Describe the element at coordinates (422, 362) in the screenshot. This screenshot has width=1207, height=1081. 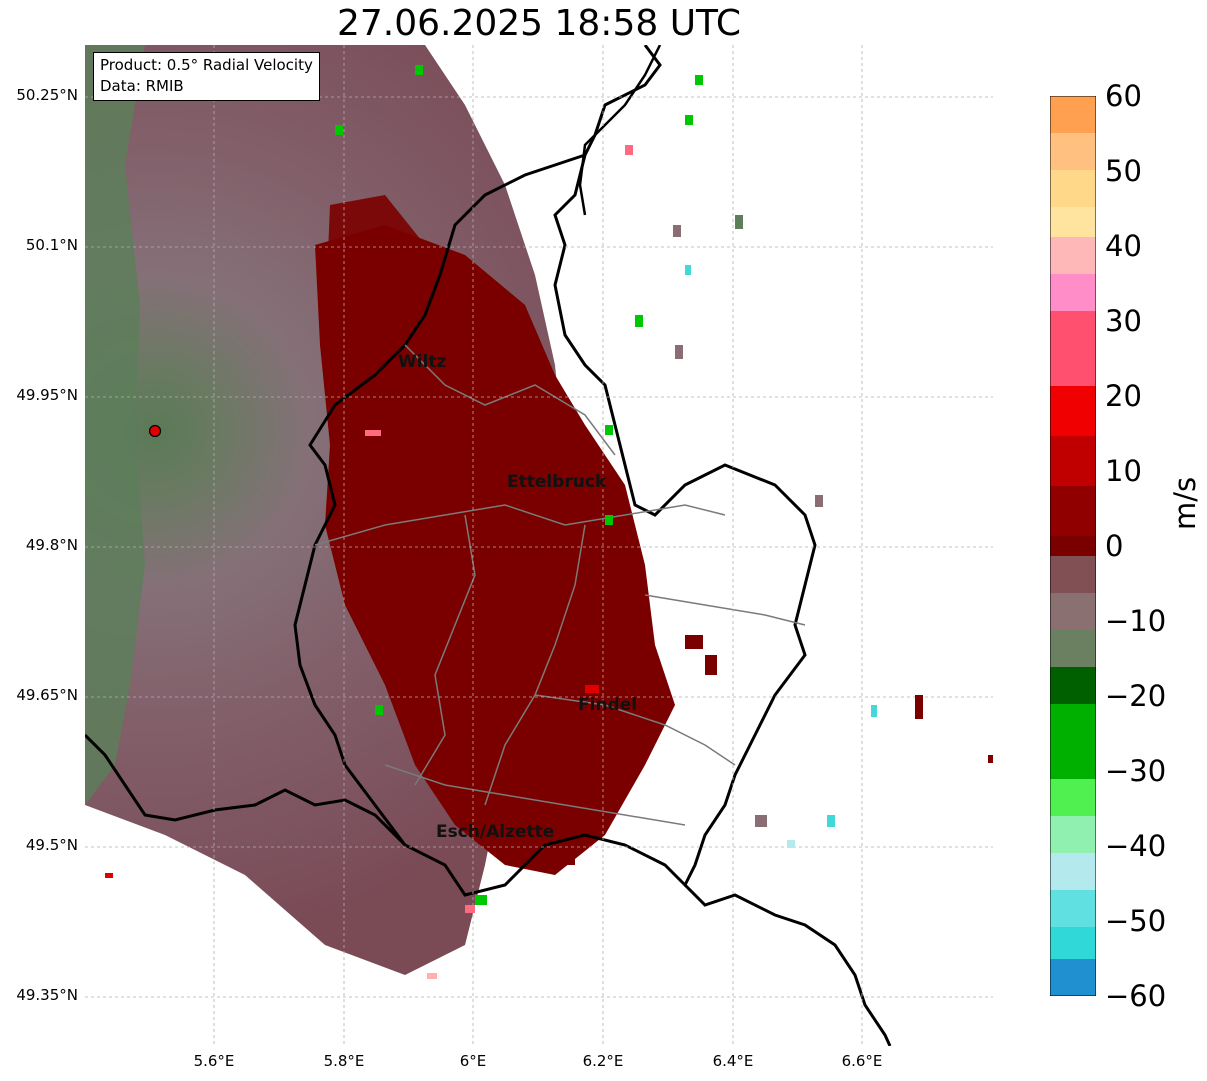
I see `city-label-wiltz: Wiltz` at that location.